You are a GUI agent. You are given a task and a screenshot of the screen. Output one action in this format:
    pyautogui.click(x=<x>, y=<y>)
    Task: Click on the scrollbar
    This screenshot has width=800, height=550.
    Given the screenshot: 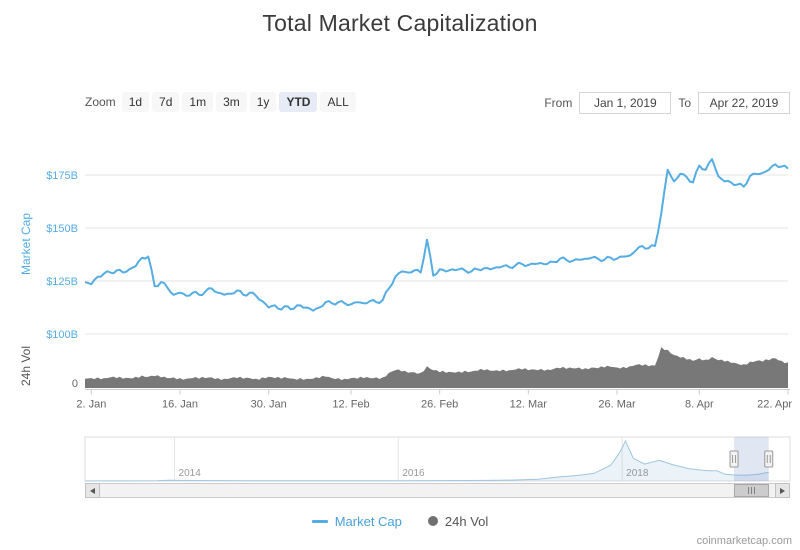 What is the action you would take?
    pyautogui.click(x=437, y=490)
    